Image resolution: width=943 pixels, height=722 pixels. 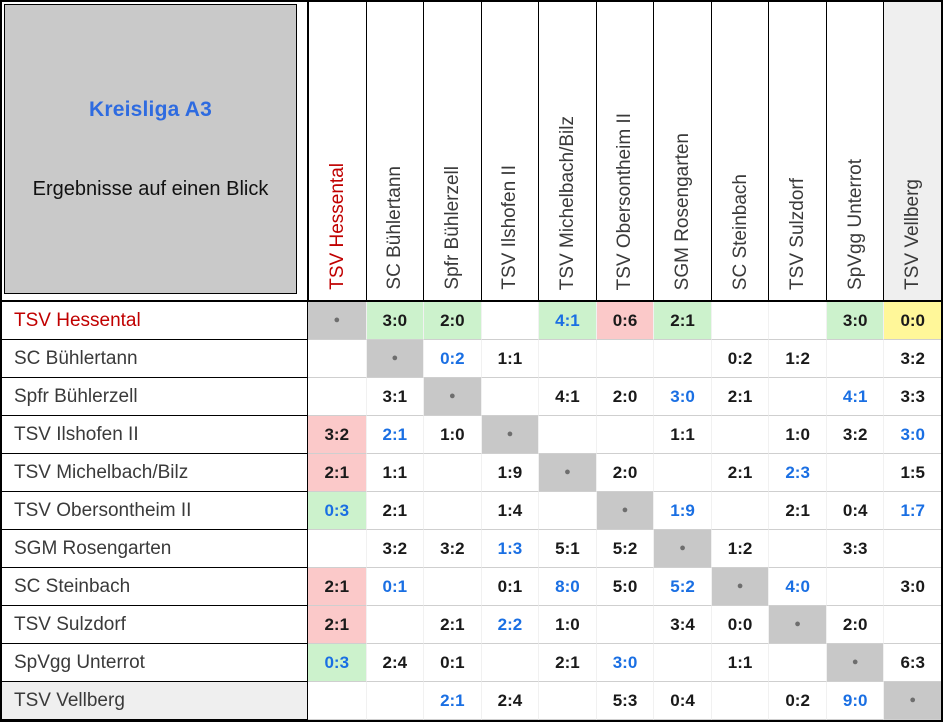 I want to click on result-cell-spvgg-unterrot-vs-sc-steinbach: 1:1, so click(x=739, y=663).